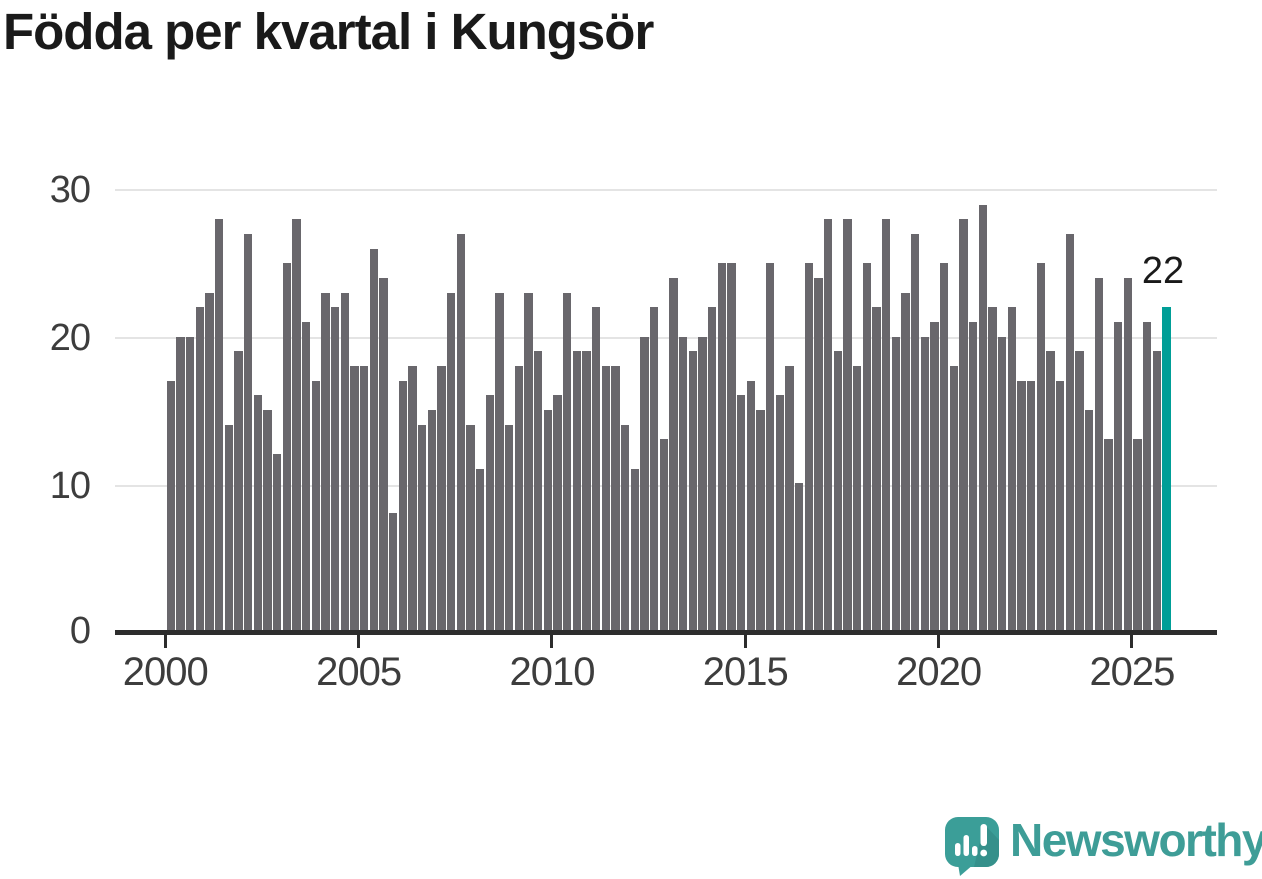 The height and width of the screenshot is (879, 1262). Describe the element at coordinates (70, 486) in the screenshot. I see `y-axis-label: 10` at that location.